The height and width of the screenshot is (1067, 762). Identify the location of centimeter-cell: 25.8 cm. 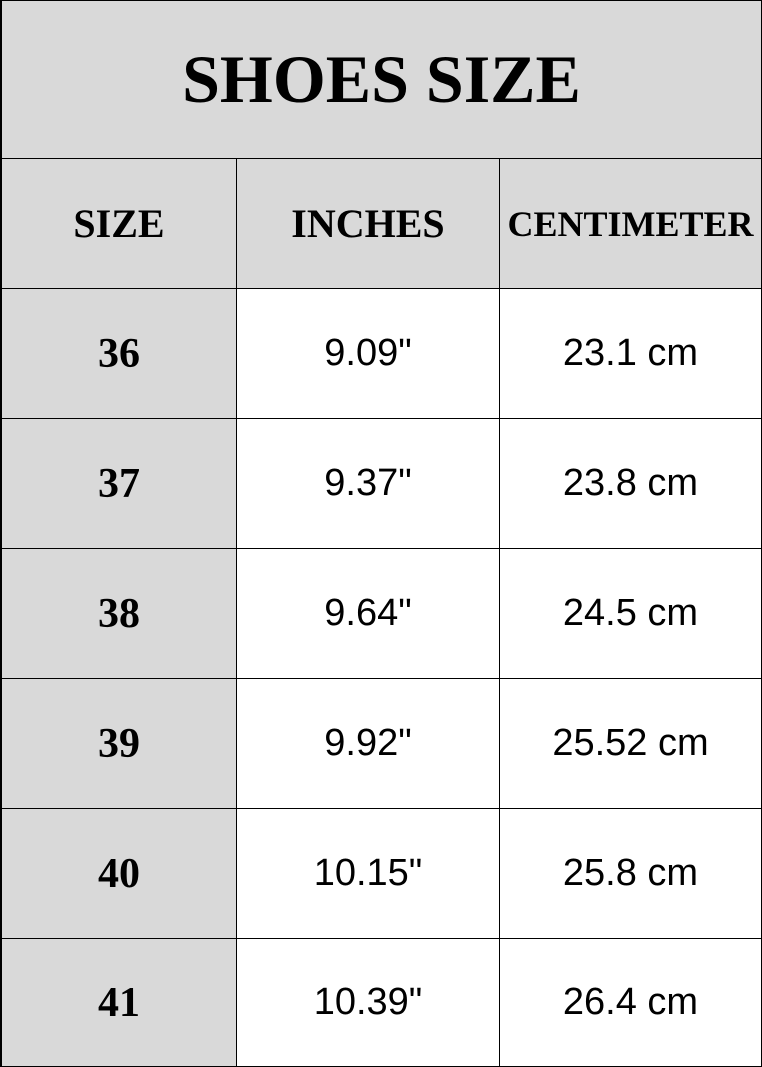
(631, 874).